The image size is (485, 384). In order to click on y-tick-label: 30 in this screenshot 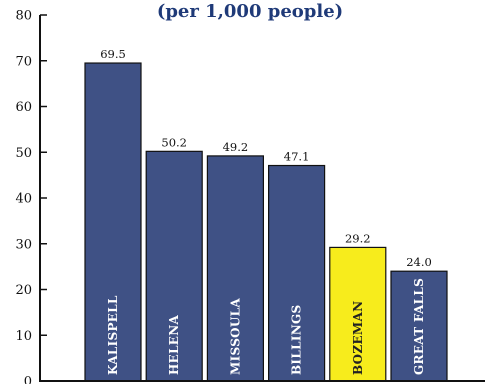, I will do `click(23, 244)`.